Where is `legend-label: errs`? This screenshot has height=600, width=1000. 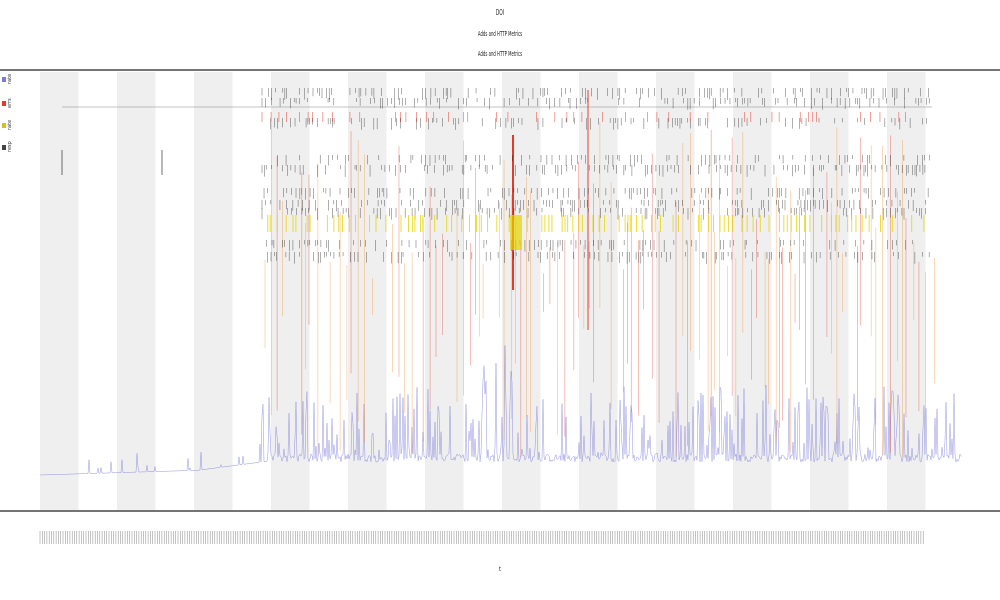
legend-label: errs is located at coordinates (10, 103).